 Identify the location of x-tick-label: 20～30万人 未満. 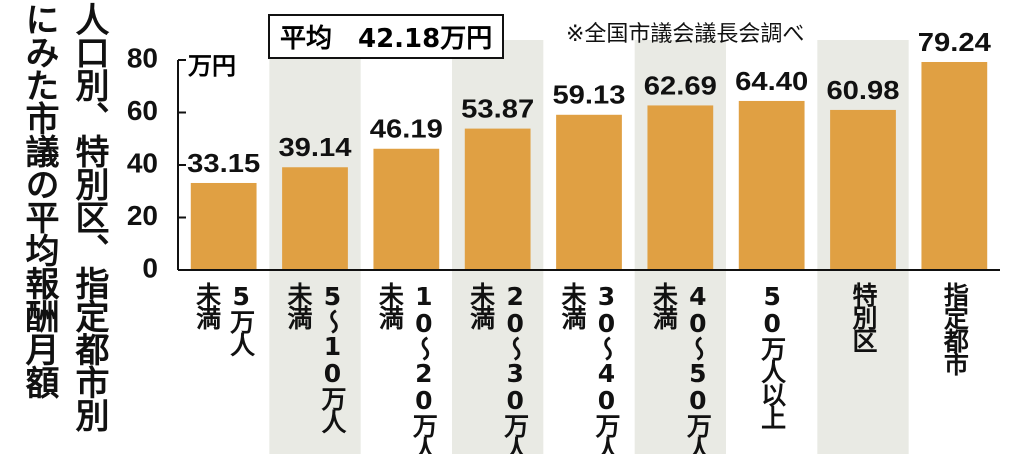
(497, 368).